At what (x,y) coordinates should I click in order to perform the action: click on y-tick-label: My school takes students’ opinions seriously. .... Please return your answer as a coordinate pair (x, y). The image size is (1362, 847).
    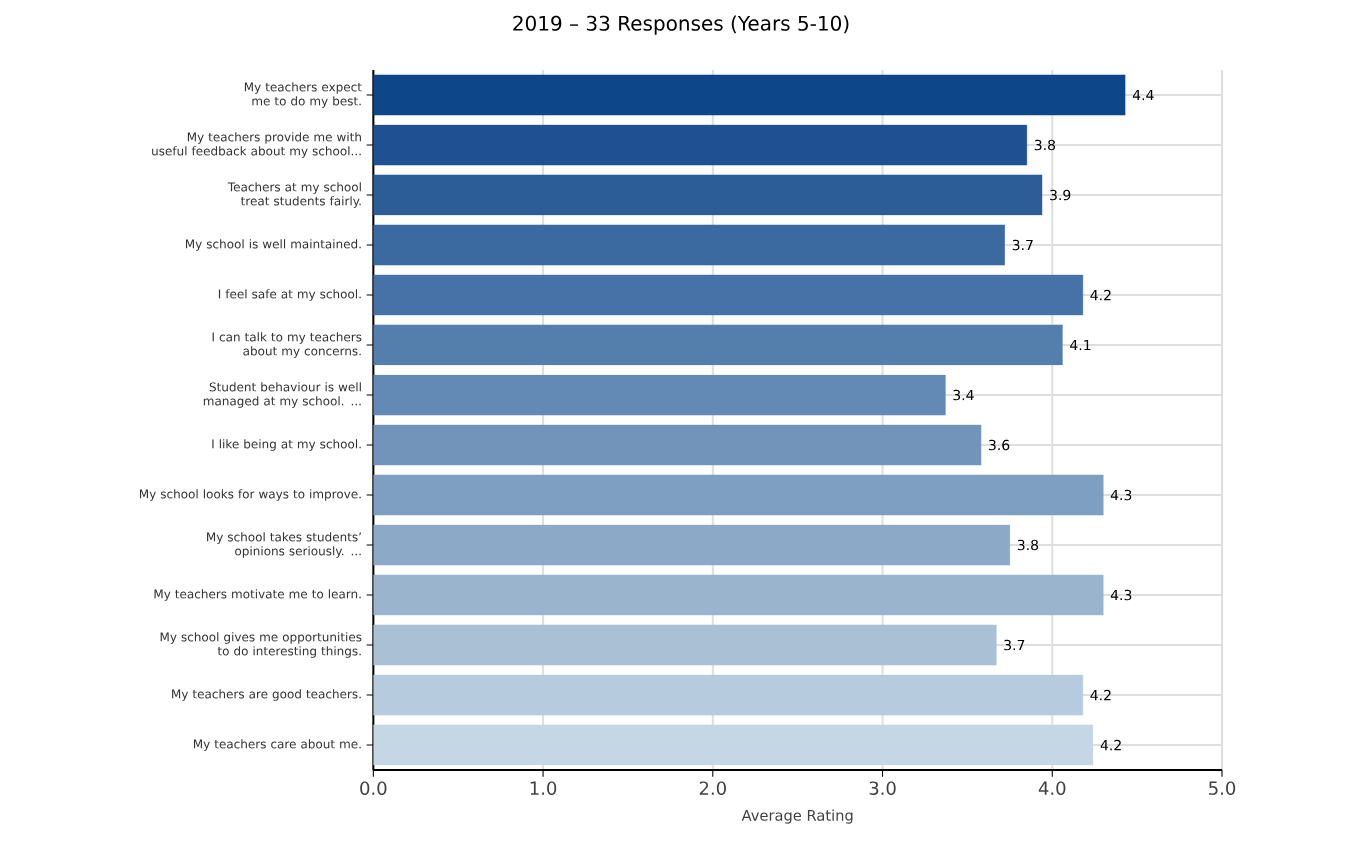
    Looking at the image, I should click on (284, 545).